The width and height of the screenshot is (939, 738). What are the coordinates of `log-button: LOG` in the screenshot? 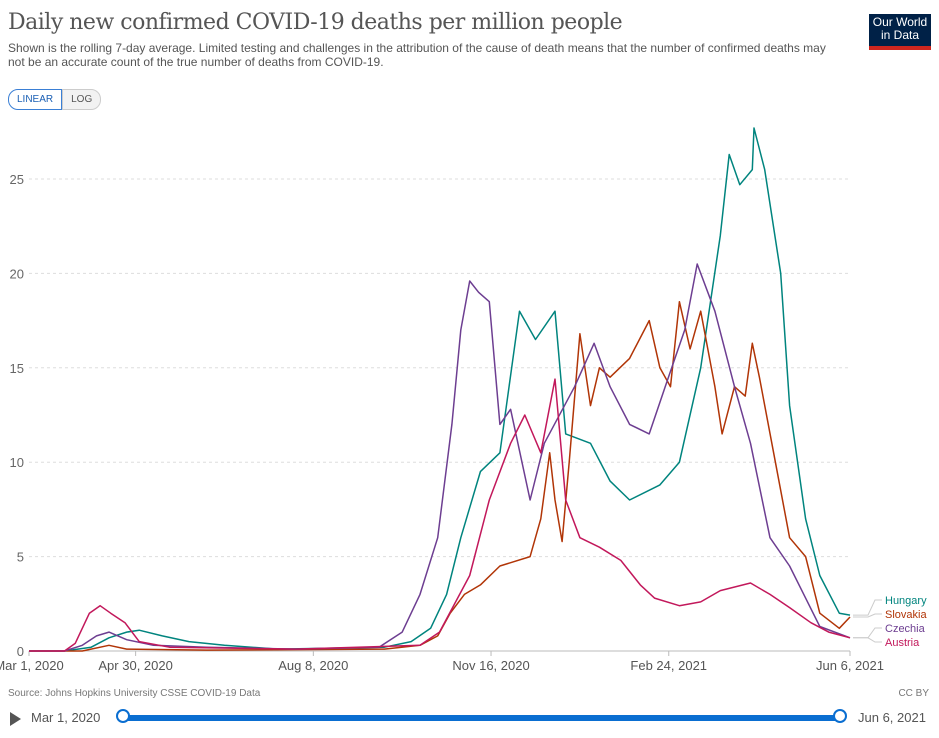 It's located at (82, 99).